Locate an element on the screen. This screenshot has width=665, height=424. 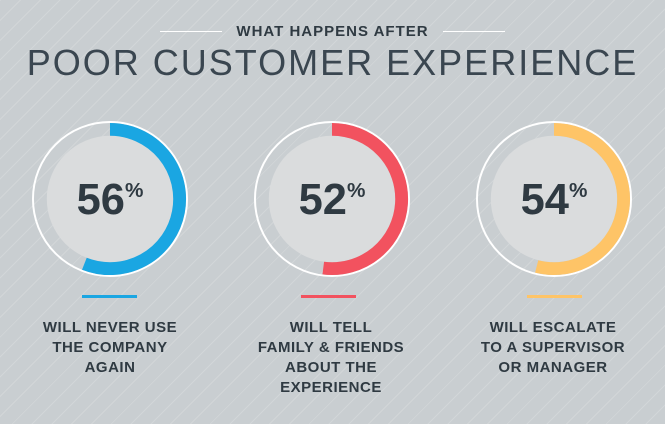
page-title: POOR CUSTOMER EXPERIENCE is located at coordinates (332, 62).